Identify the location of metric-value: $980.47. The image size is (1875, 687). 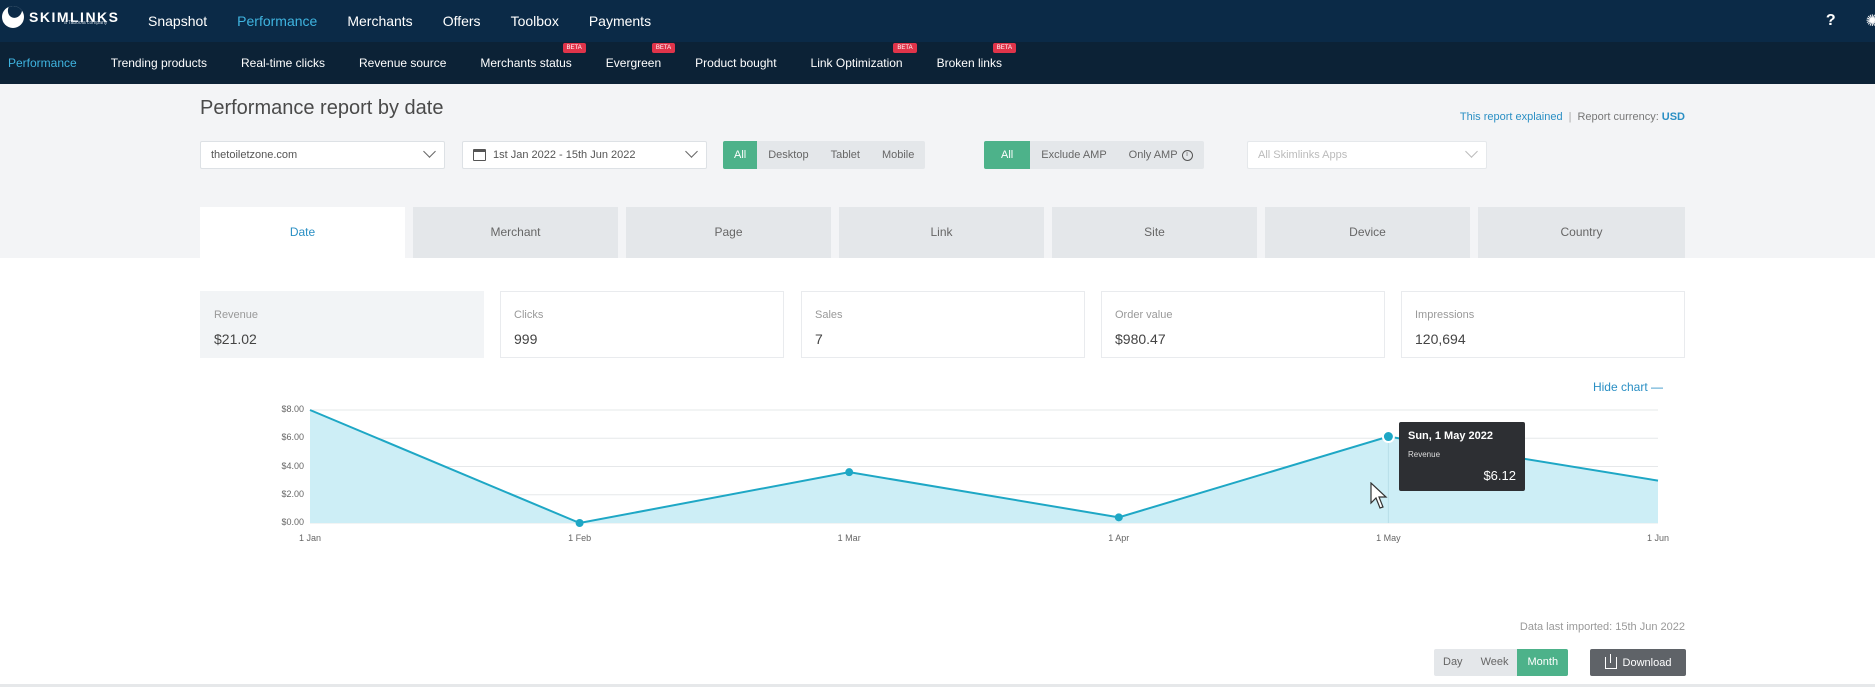
(1140, 339).